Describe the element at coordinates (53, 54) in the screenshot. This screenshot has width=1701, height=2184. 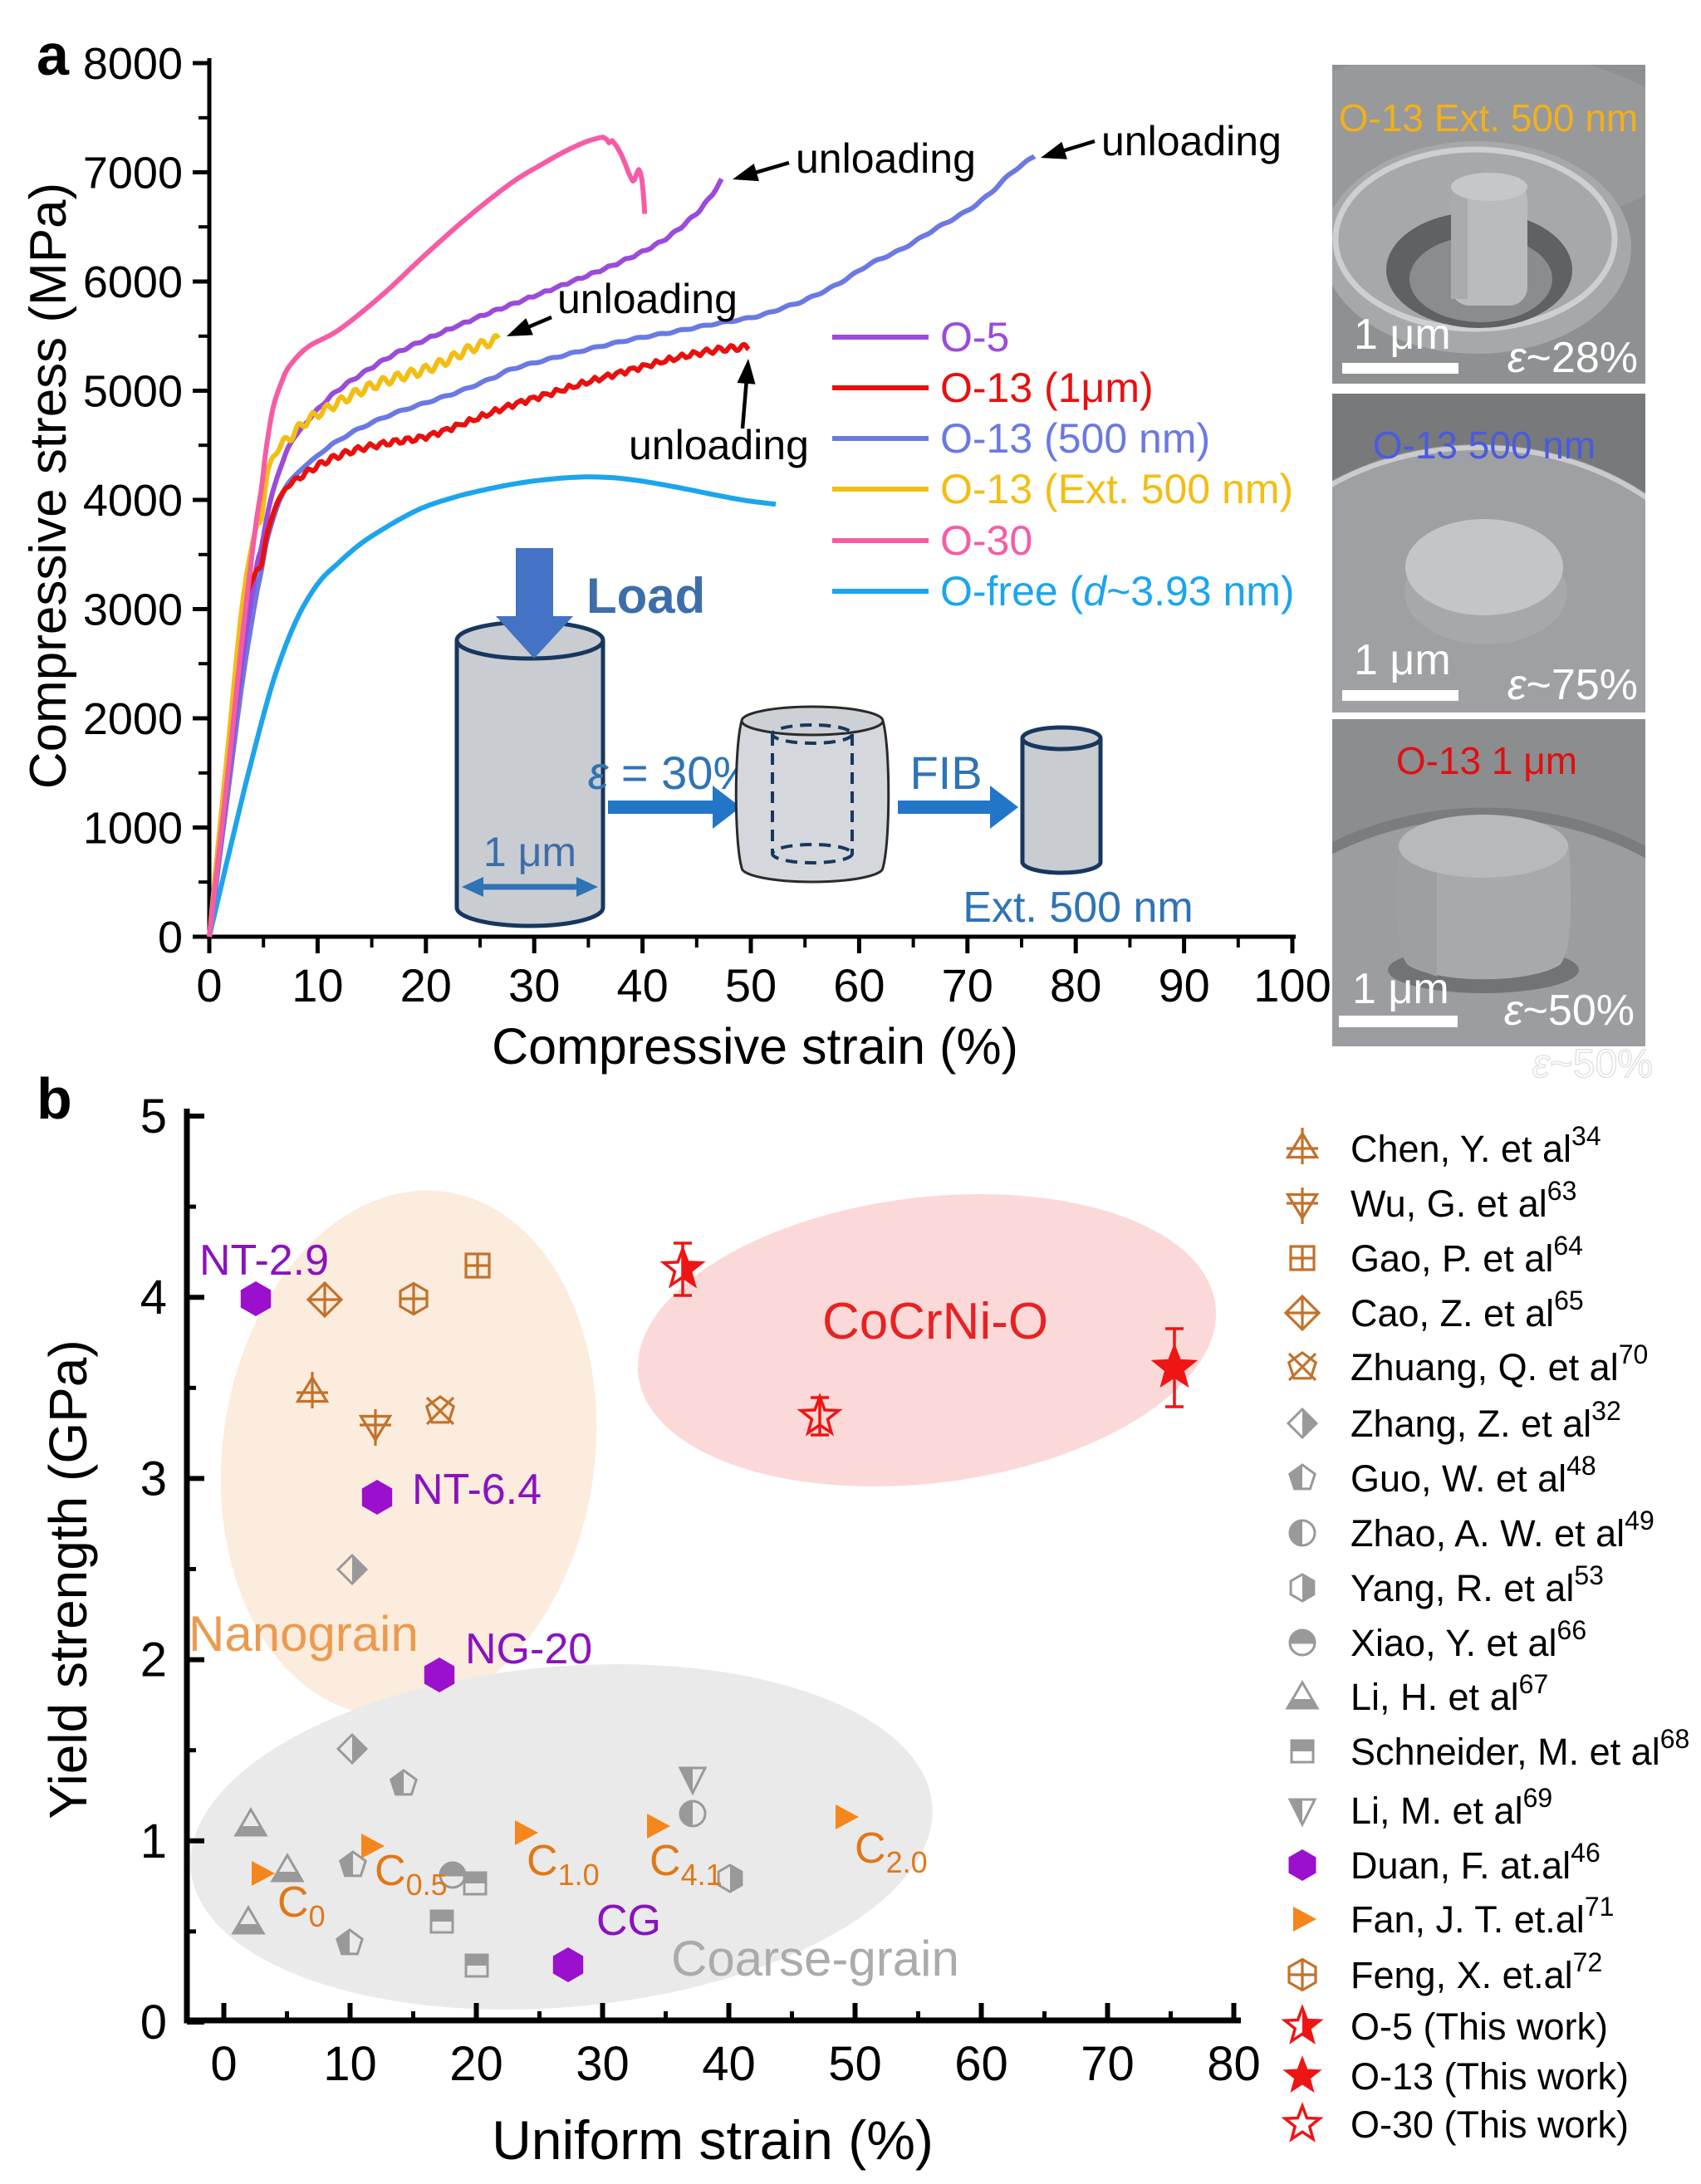
I see `svg-text: a` at that location.